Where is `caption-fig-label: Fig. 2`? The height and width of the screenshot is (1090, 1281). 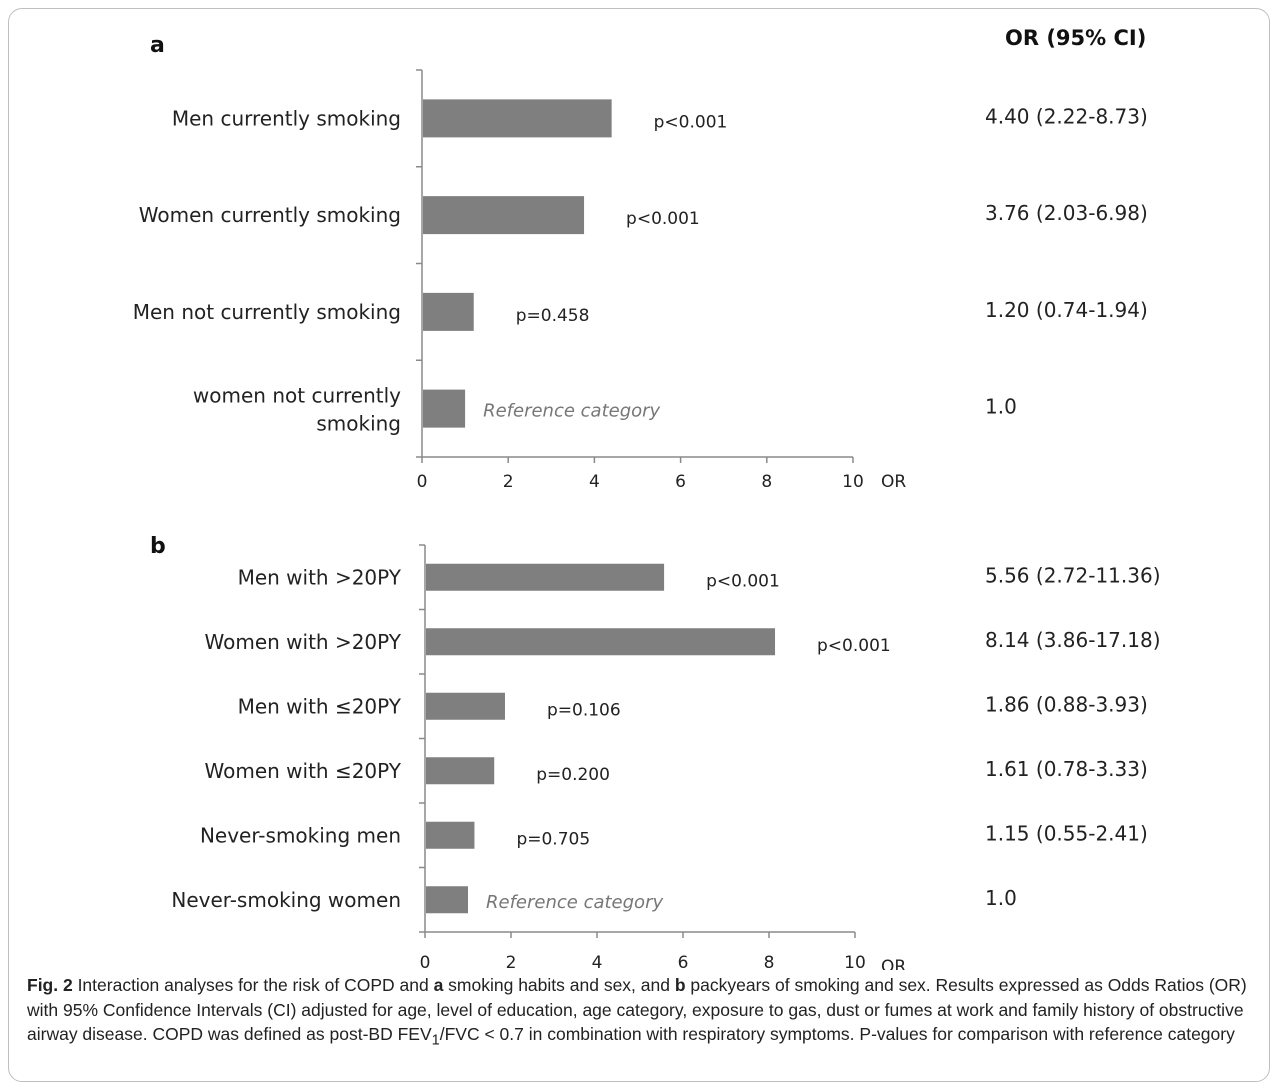
caption-fig-label: Fig. 2 is located at coordinates (50, 985).